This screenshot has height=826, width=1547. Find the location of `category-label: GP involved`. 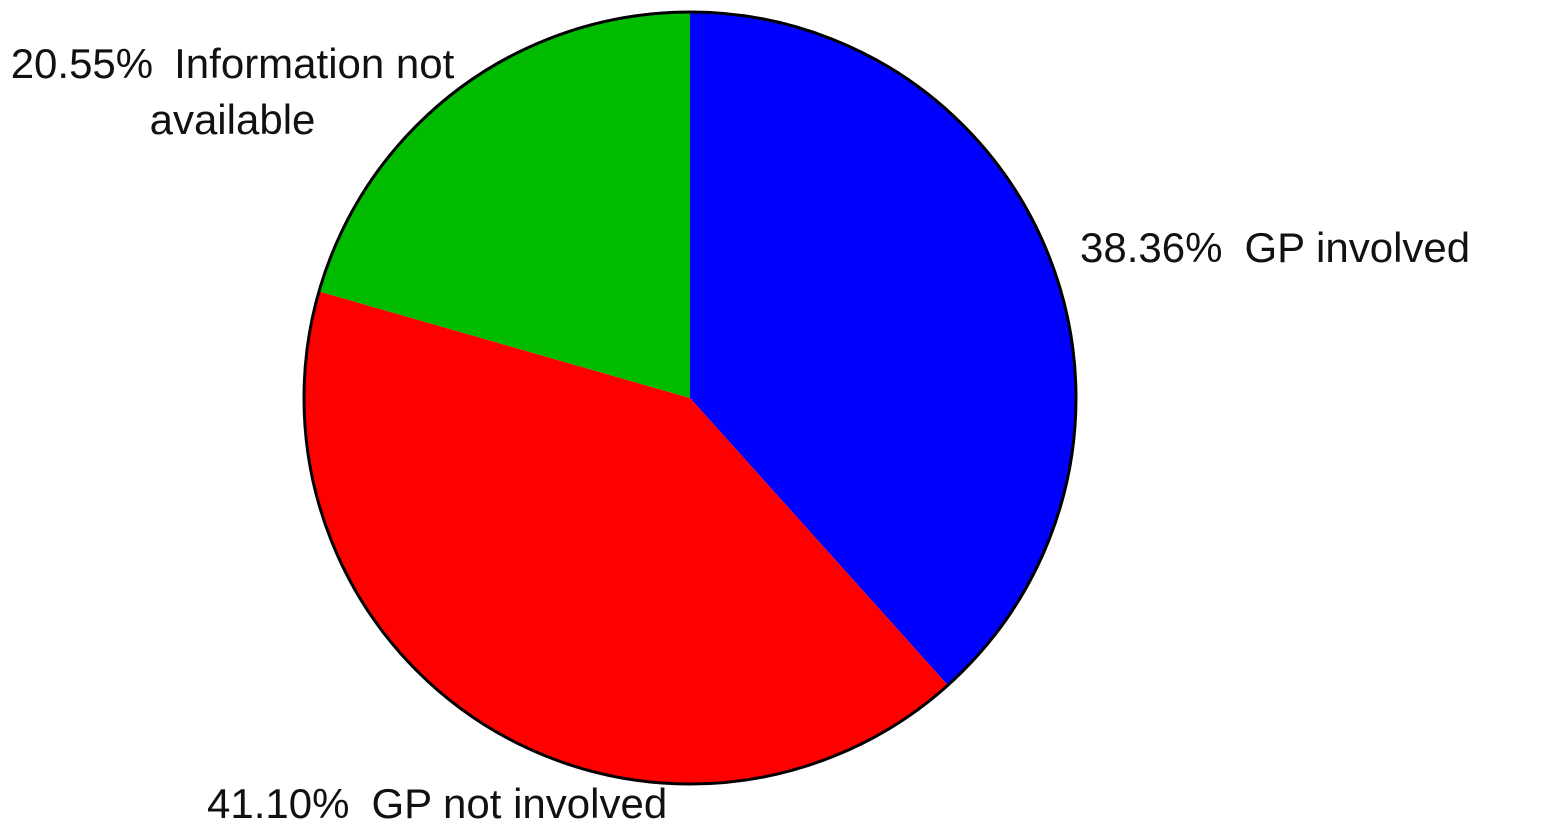

category-label: GP involved is located at coordinates (1357, 247).